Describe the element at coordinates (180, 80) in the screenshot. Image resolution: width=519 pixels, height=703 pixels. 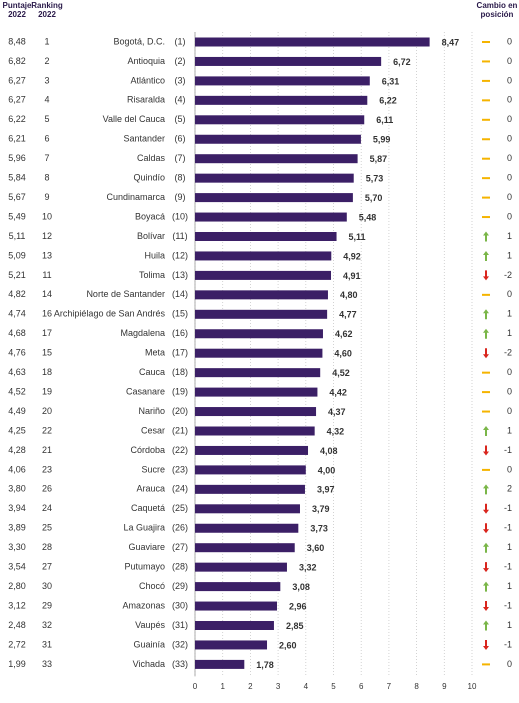
I see `rank-label: (3)` at that location.